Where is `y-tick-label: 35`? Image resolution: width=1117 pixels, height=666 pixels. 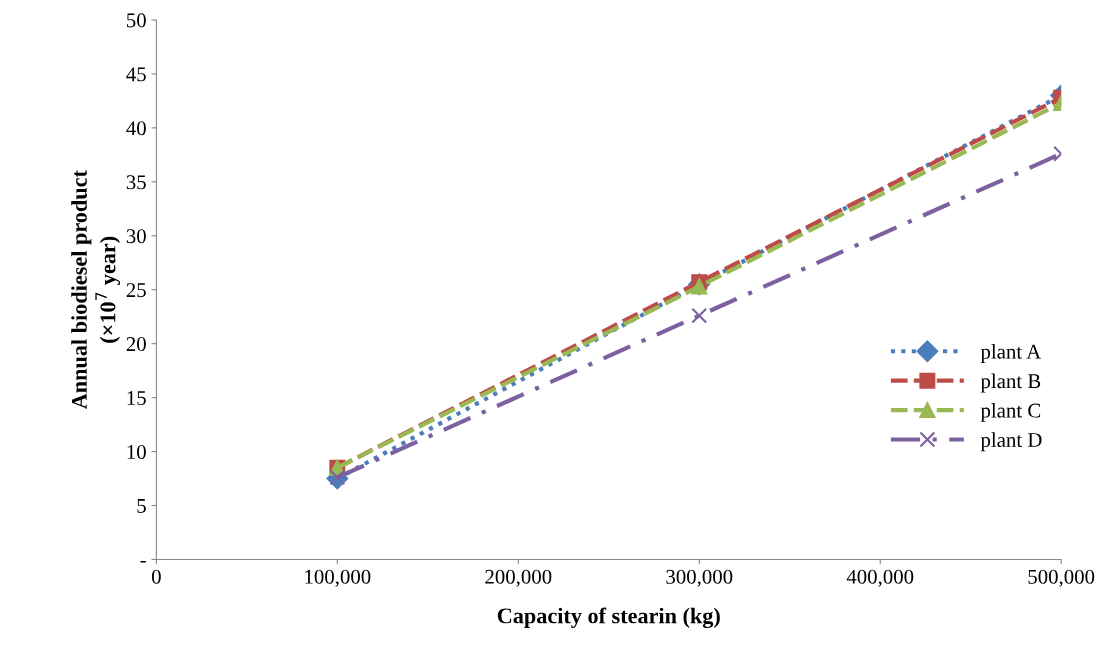 y-tick-label: 35 is located at coordinates (136, 182).